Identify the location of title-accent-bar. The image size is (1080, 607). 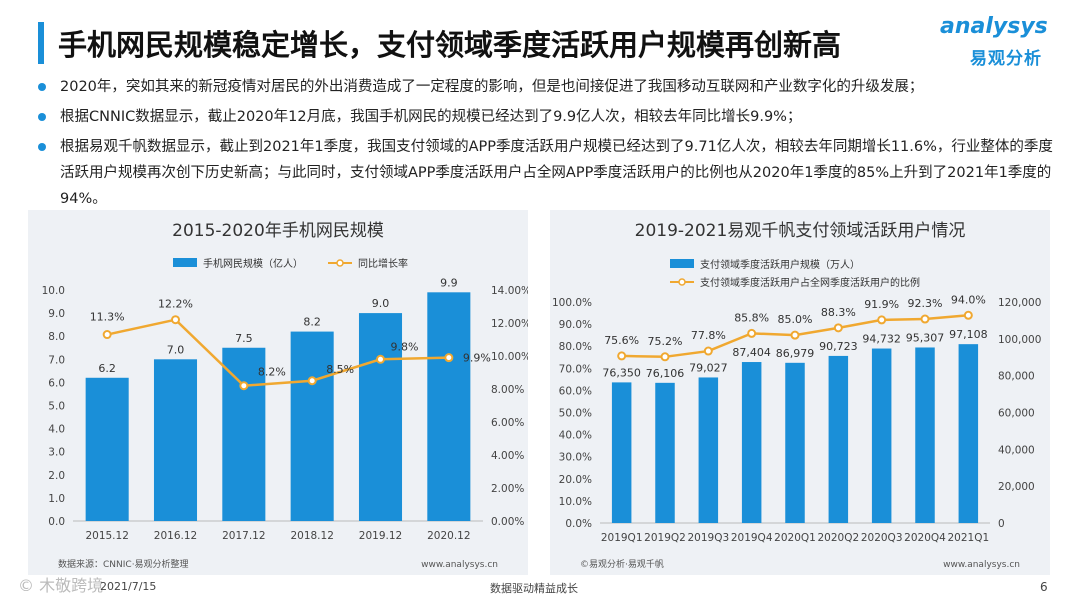
(41, 43).